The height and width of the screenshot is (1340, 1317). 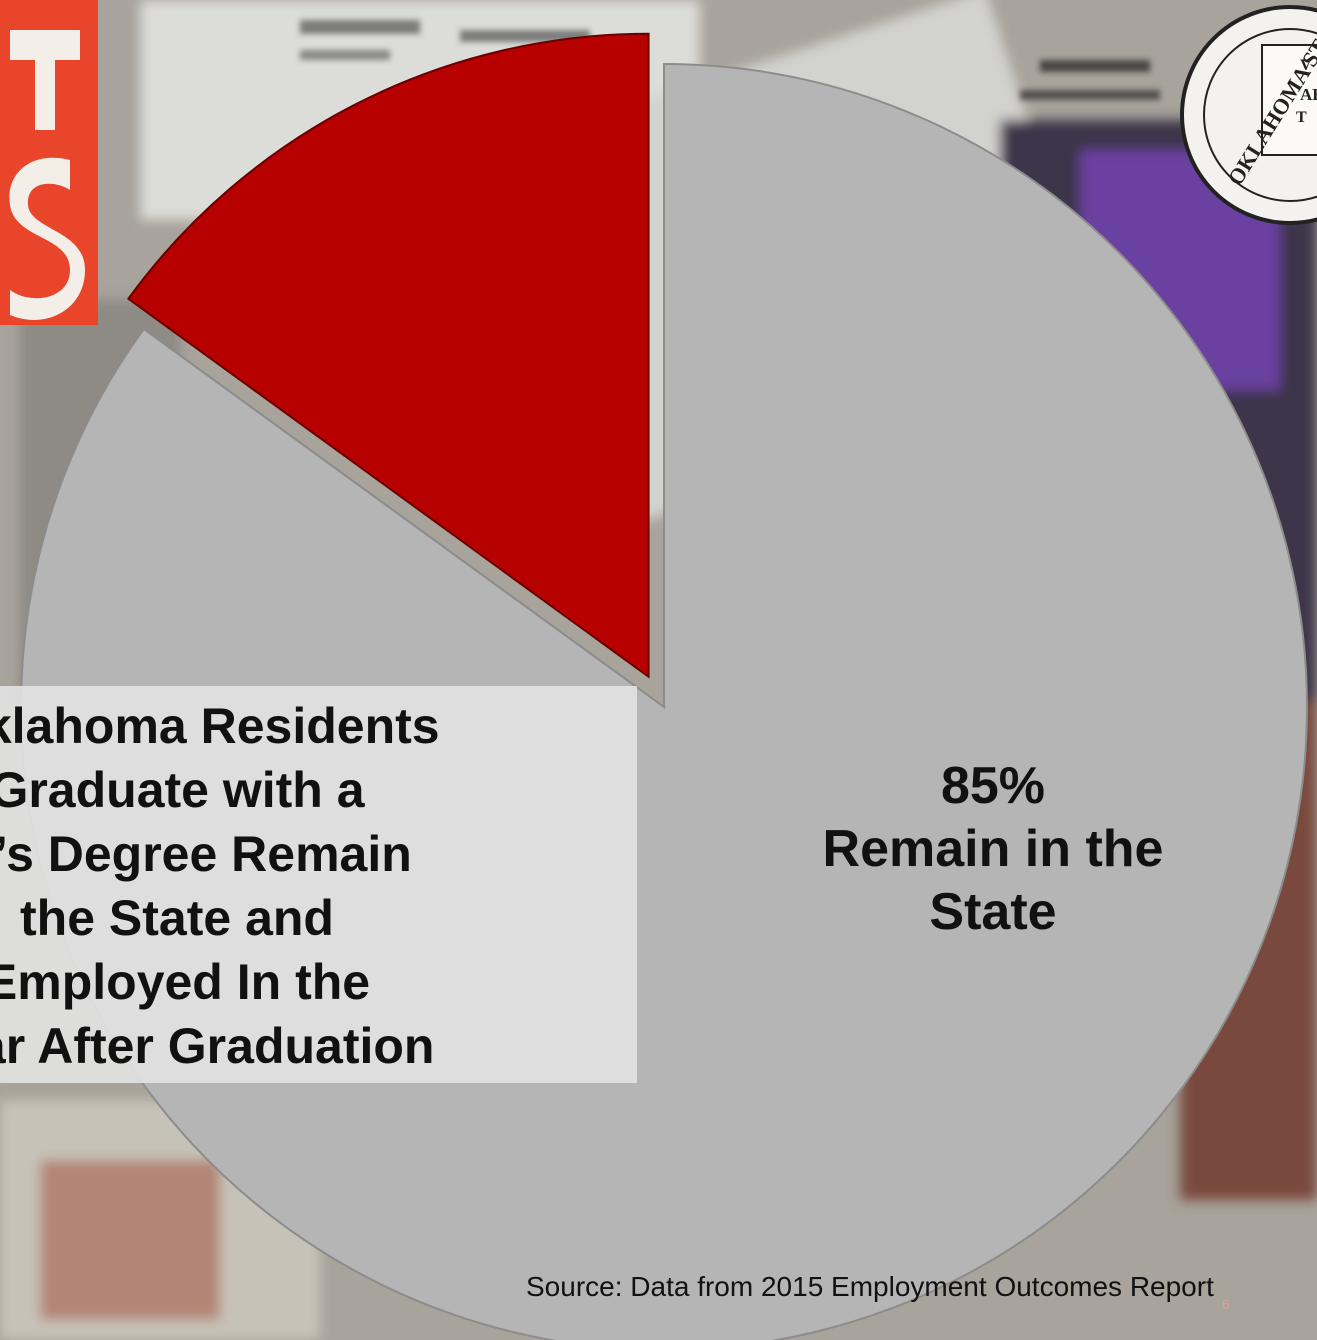 I want to click on slice-category-line2: State, so click(x=993, y=912).